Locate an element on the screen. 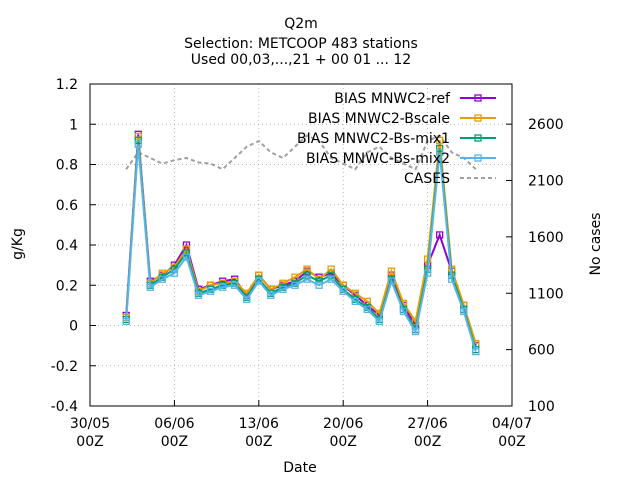 The image size is (640, 480). x-axis-label: Date is located at coordinates (299, 468).